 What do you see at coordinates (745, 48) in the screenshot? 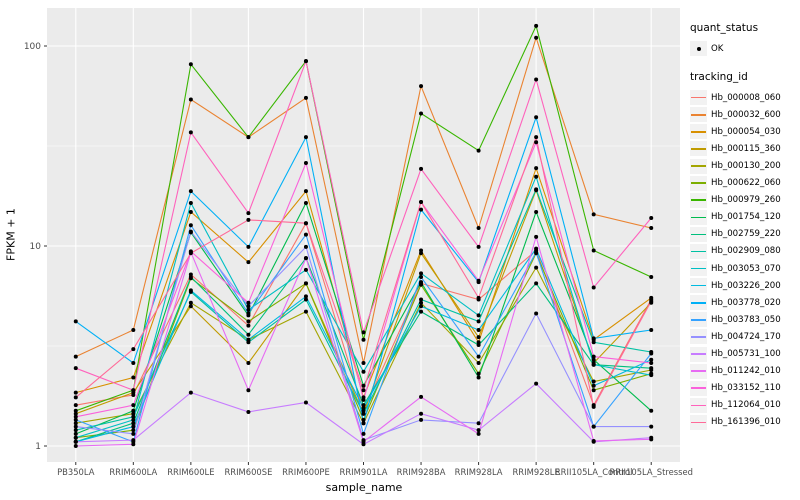
I see `legend-item-ok: OK` at bounding box center [745, 48].